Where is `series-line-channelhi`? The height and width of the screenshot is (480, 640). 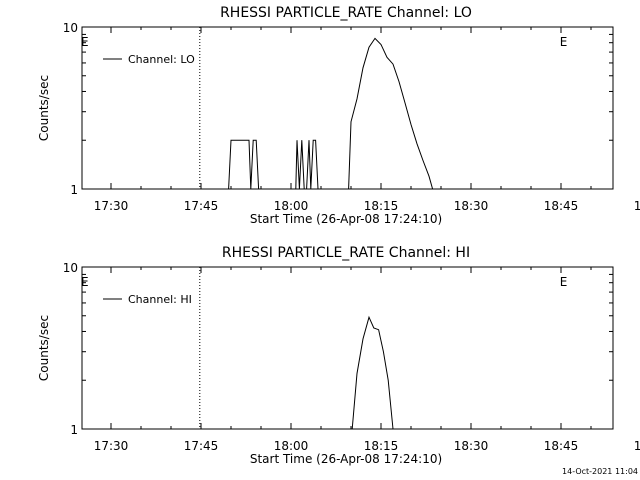
series-line-channelhi is located at coordinates (372, 372).